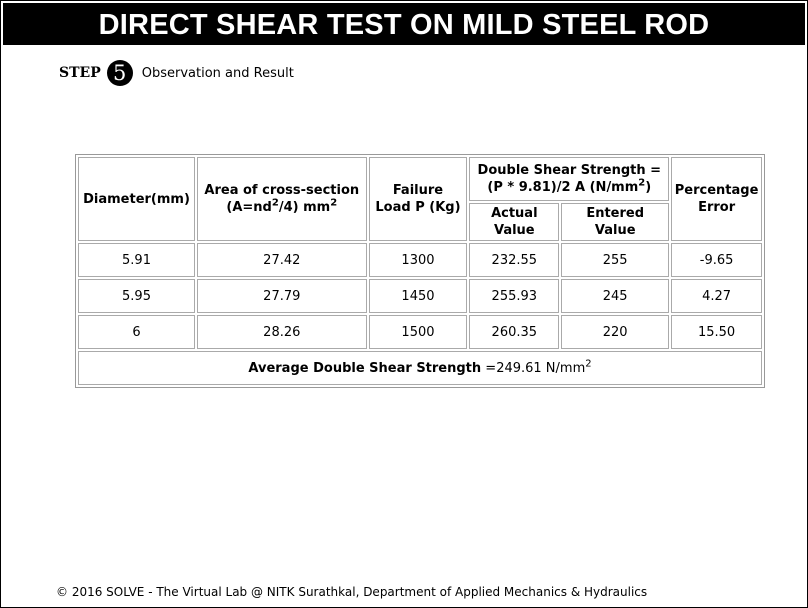 The image size is (808, 608). What do you see at coordinates (615, 332) in the screenshot?
I see `cell-entered: 220` at bounding box center [615, 332].